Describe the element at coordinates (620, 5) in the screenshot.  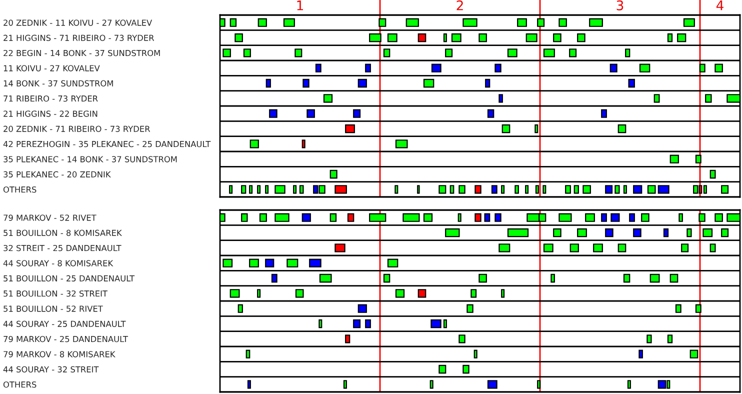
I see `x-tick-label: 3` at that location.